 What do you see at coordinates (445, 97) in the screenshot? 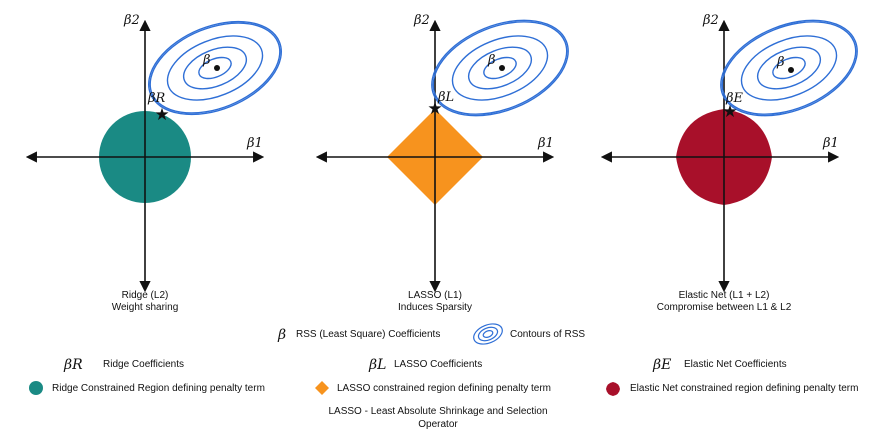
I see `lasso-point-label: βL` at bounding box center [445, 97].